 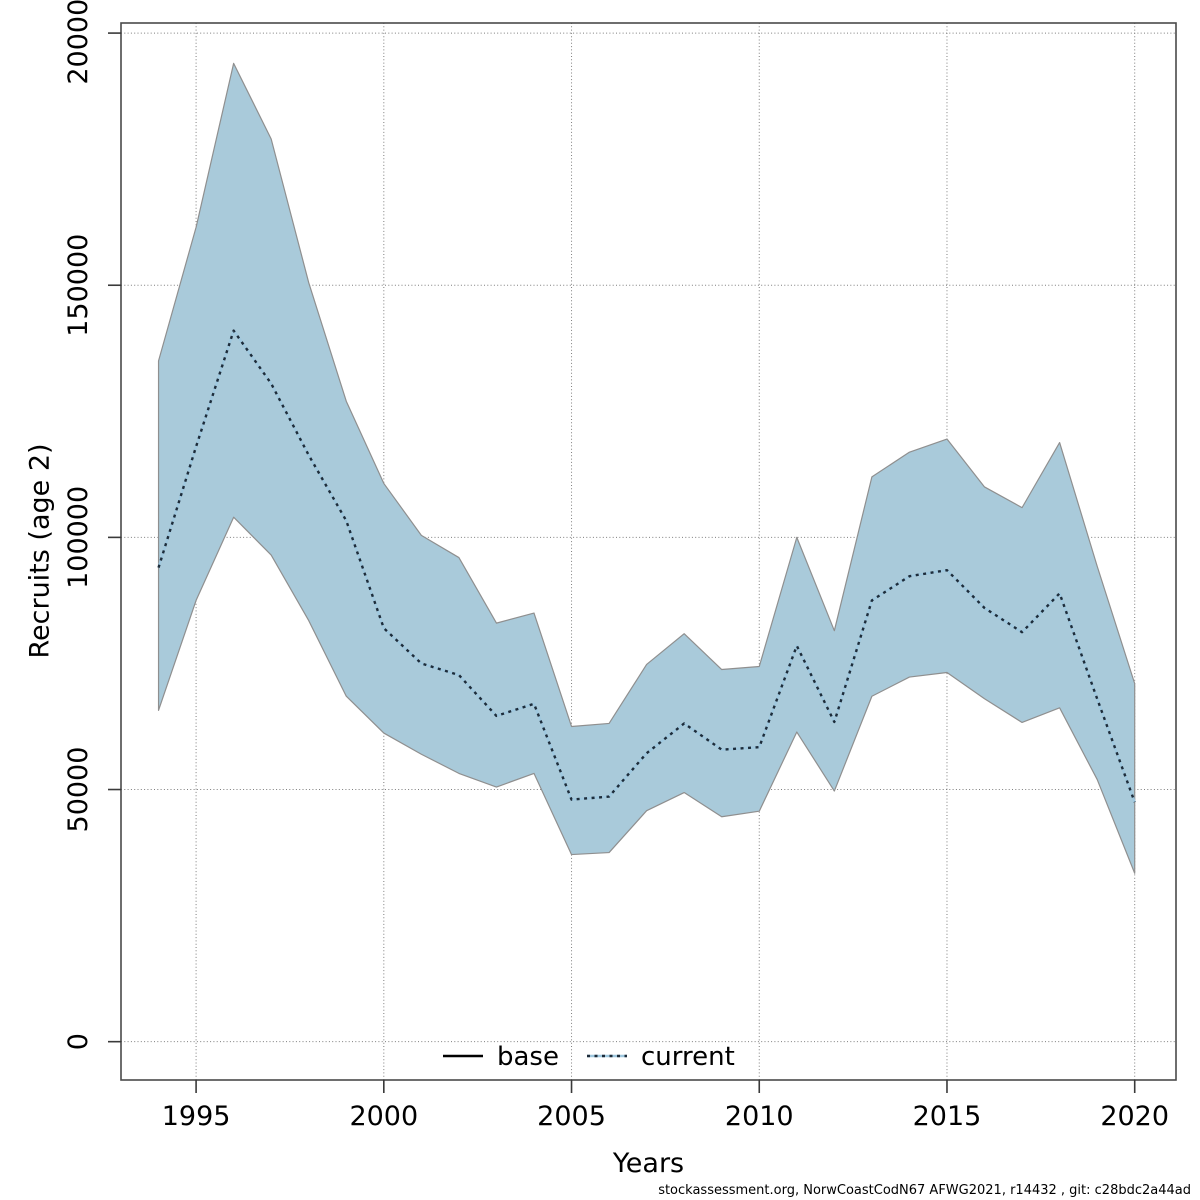 I want to click on x-tick-label: 2010, so click(x=759, y=1116).